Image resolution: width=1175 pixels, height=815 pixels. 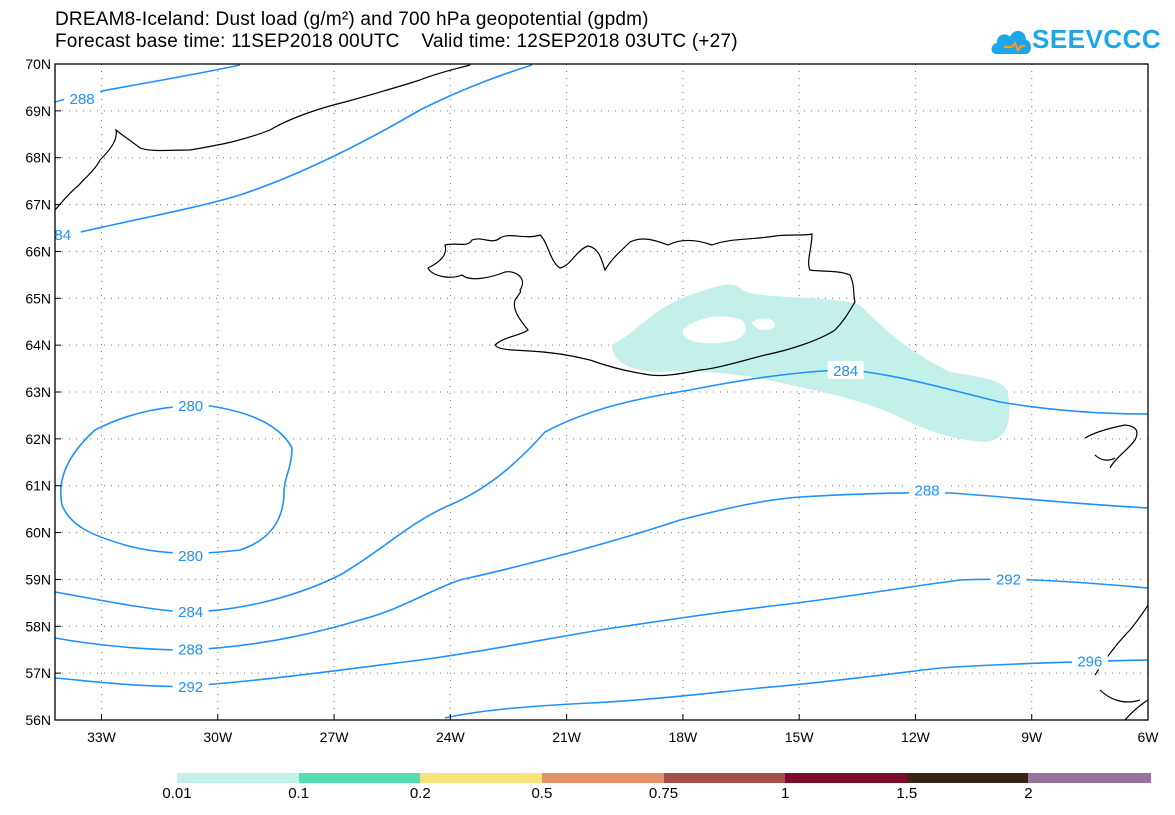 I want to click on lat-tick-label: 70N, so click(x=38, y=64).